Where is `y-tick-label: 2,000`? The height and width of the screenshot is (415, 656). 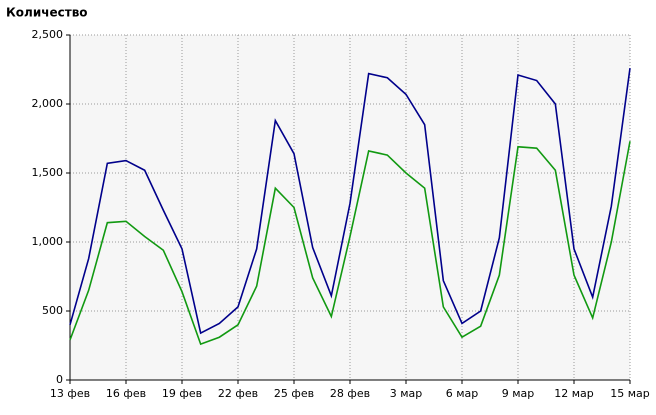
y-tick-label: 2,000 is located at coordinates (48, 103).